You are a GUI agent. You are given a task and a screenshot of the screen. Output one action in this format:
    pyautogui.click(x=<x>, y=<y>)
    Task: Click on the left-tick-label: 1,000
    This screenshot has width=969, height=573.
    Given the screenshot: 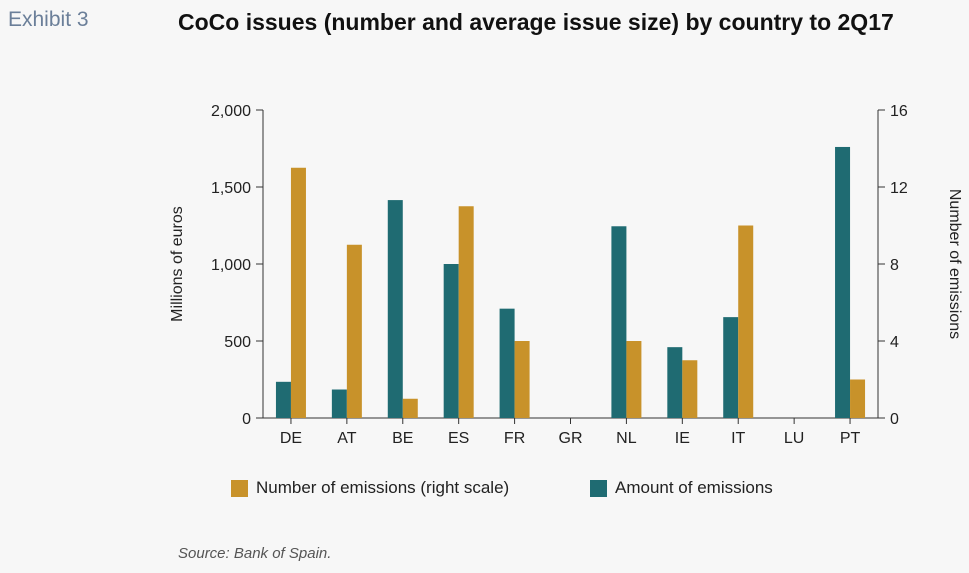 What is the action you would take?
    pyautogui.click(x=231, y=265)
    